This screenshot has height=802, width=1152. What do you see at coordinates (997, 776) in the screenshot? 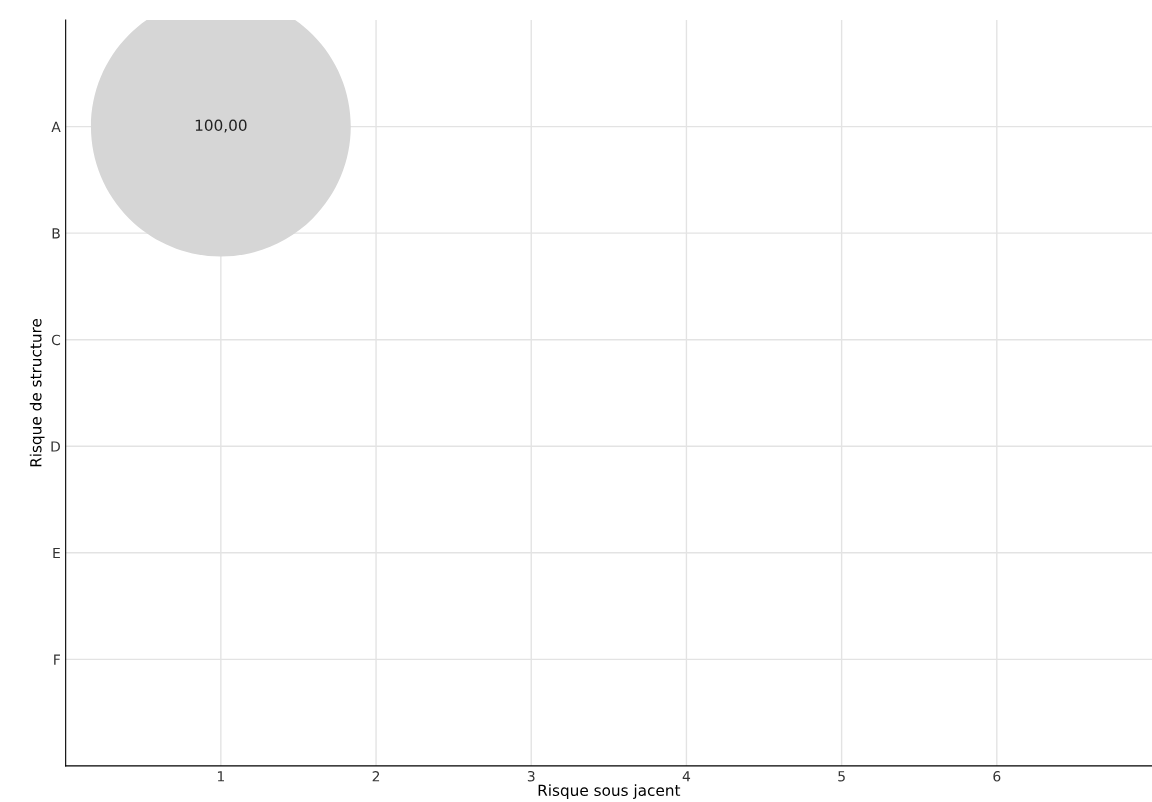
I see `x-tick-label: 6` at bounding box center [997, 776].